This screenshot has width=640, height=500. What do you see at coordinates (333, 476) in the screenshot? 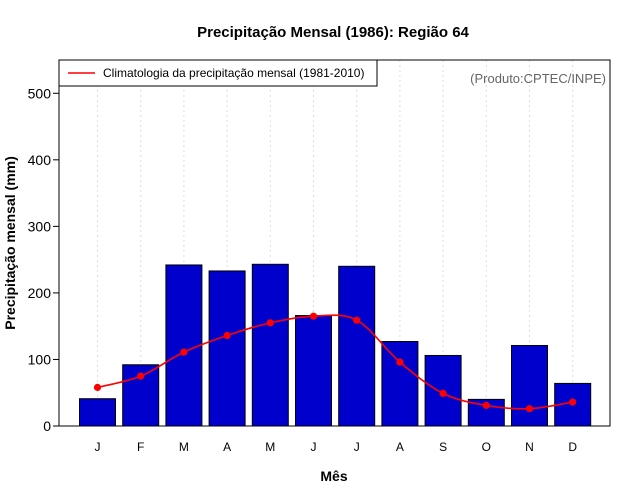
I see `x-axis-label: Mês` at bounding box center [333, 476].